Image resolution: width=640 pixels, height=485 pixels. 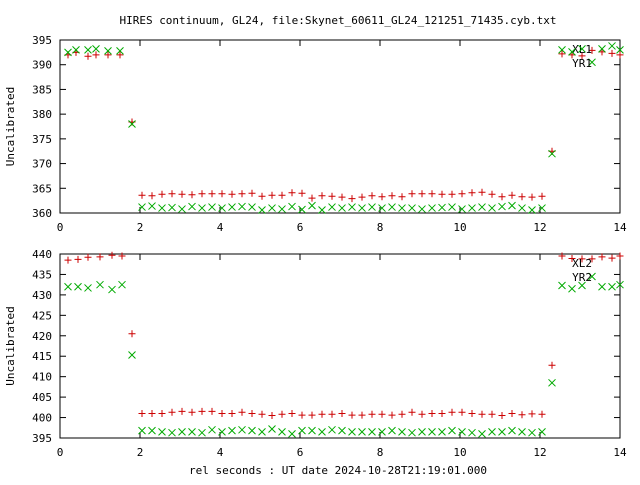 I want to click on x-tick-label: 8, so click(x=380, y=227).